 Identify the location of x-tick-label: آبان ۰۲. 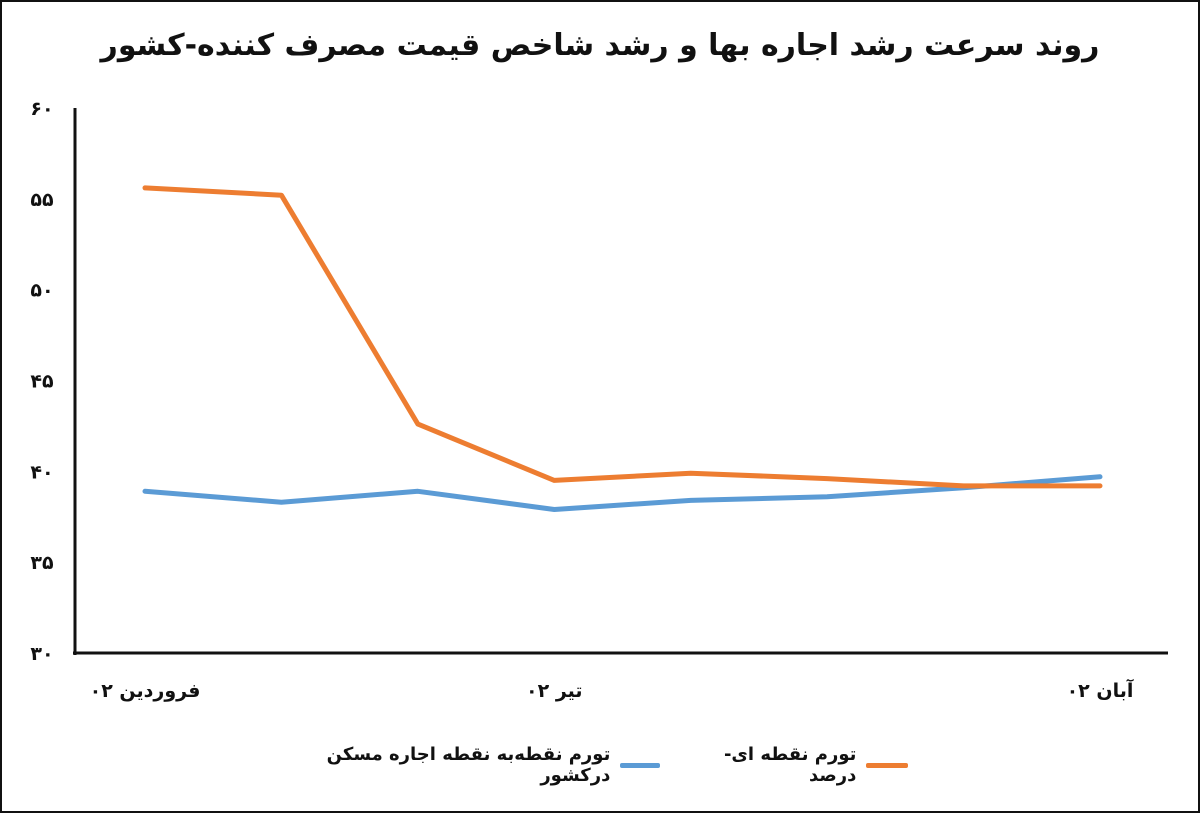
(1100, 690).